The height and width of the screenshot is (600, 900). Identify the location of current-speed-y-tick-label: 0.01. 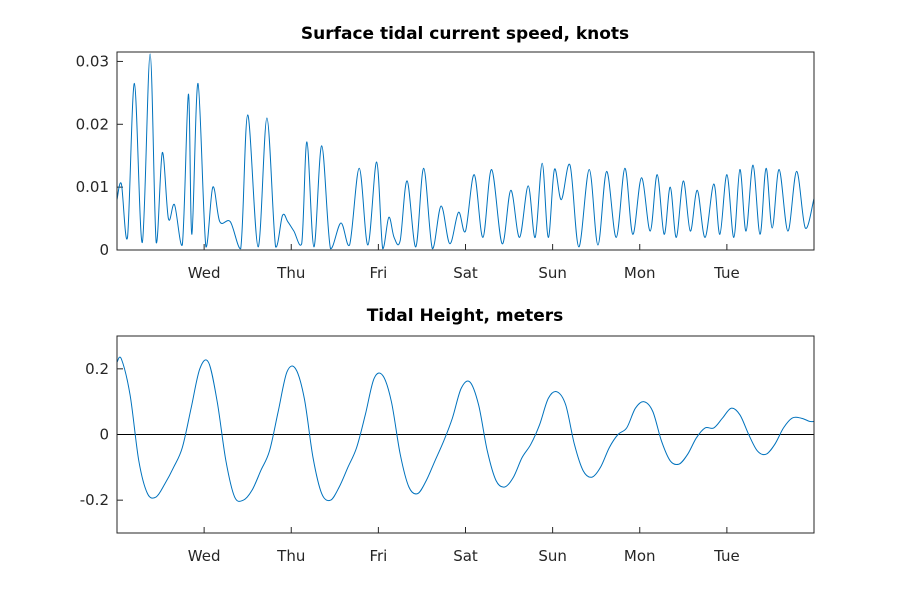
(92, 187).